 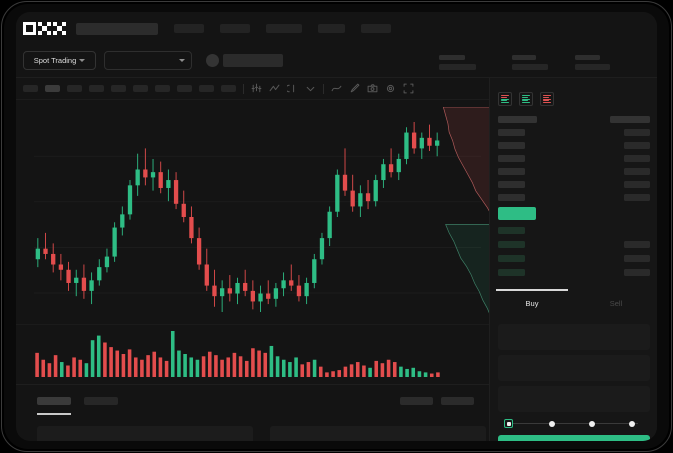 What do you see at coordinates (292, 88) in the screenshot?
I see `indicator-icon` at bounding box center [292, 88].